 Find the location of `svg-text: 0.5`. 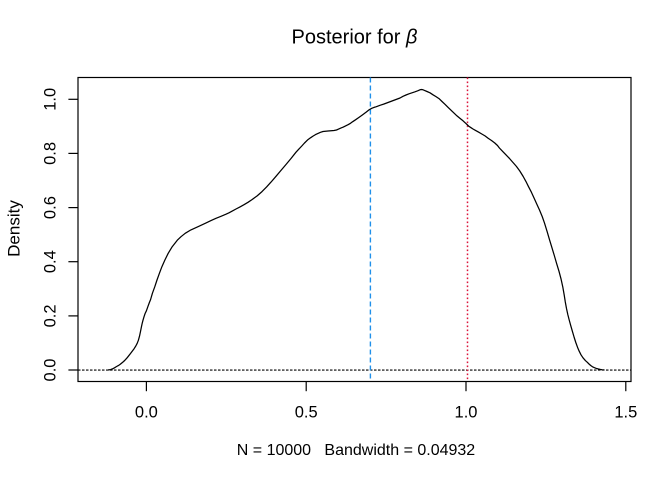

svg-text: 0.5 is located at coordinates (306, 413).